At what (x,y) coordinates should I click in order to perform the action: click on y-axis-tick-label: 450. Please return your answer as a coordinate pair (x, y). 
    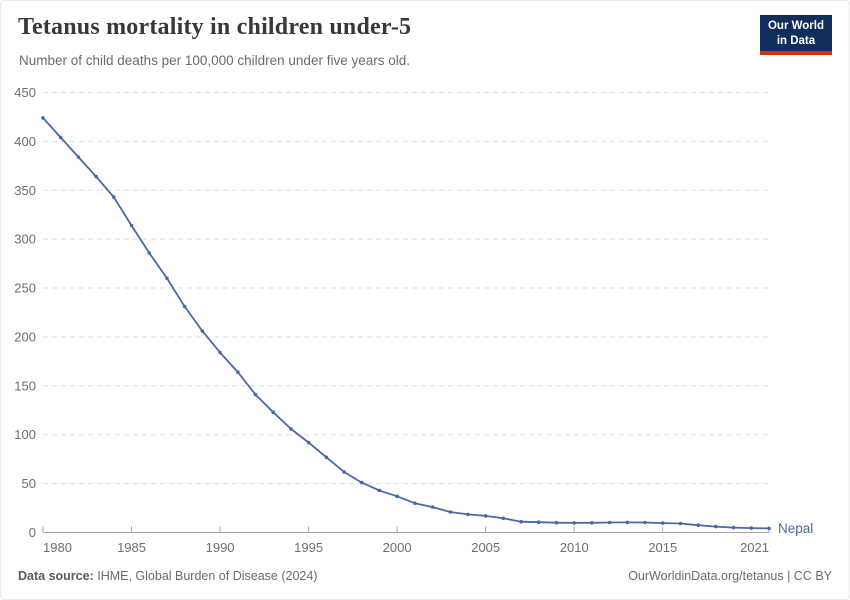
    Looking at the image, I should click on (25, 92).